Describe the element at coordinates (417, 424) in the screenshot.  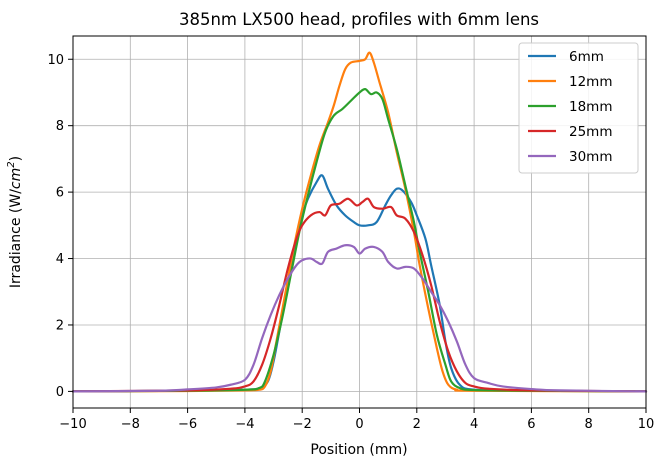
I see `x-tick-label: 2` at that location.